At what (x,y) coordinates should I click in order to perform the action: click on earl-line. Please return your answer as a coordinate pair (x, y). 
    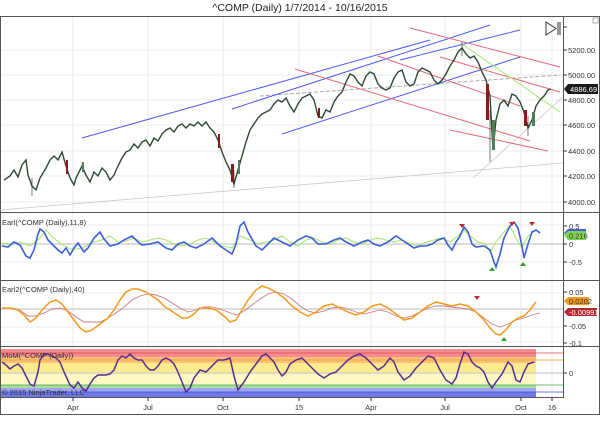
    Looking at the image, I should click on (271, 245).